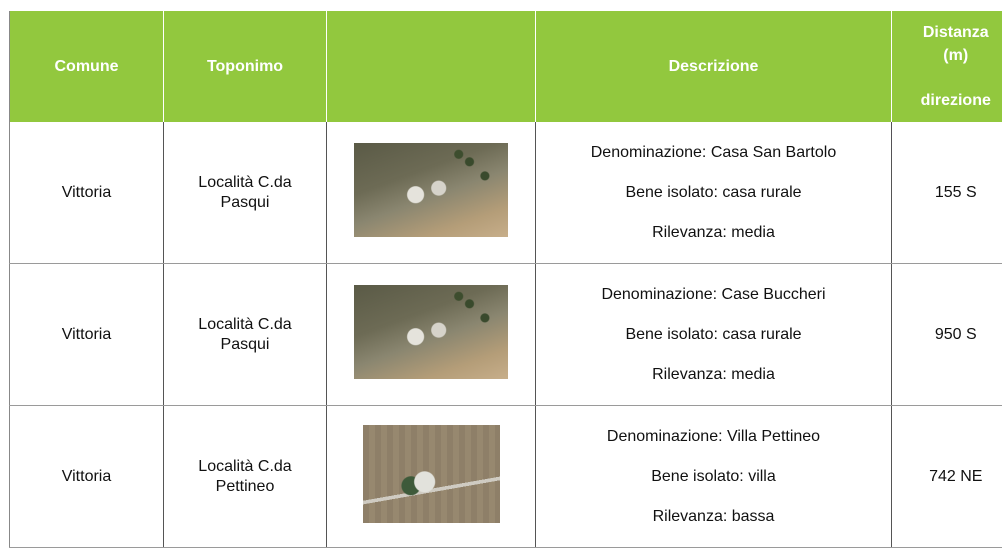 Image resolution: width=1002 pixels, height=549 pixels. I want to click on distanza-cell: 155 S, so click(946, 193).